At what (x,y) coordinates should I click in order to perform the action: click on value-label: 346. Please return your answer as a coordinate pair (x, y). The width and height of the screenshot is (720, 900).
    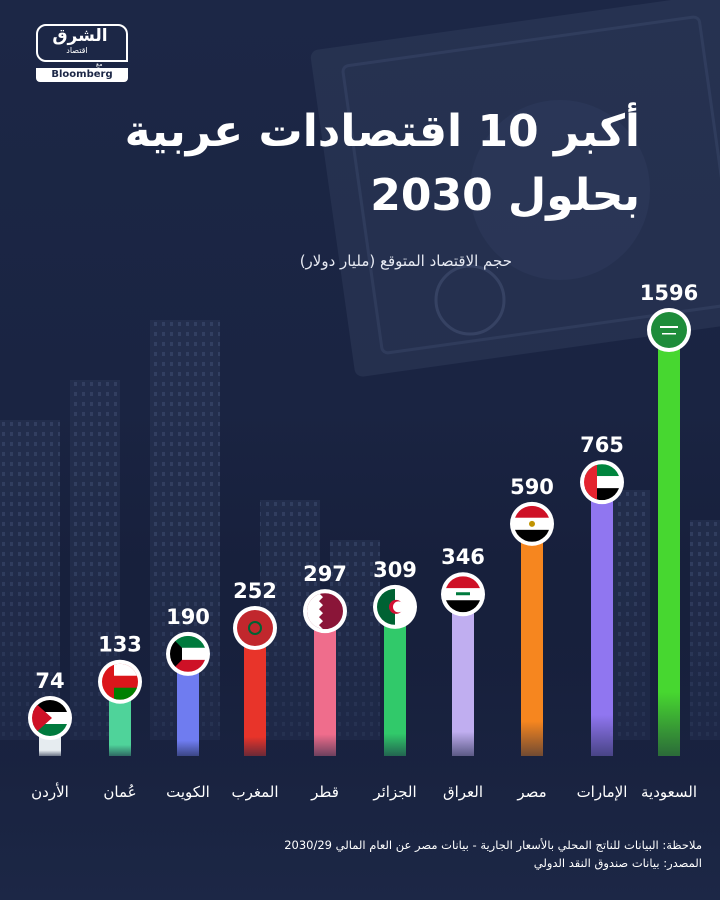
    Looking at the image, I should click on (463, 557).